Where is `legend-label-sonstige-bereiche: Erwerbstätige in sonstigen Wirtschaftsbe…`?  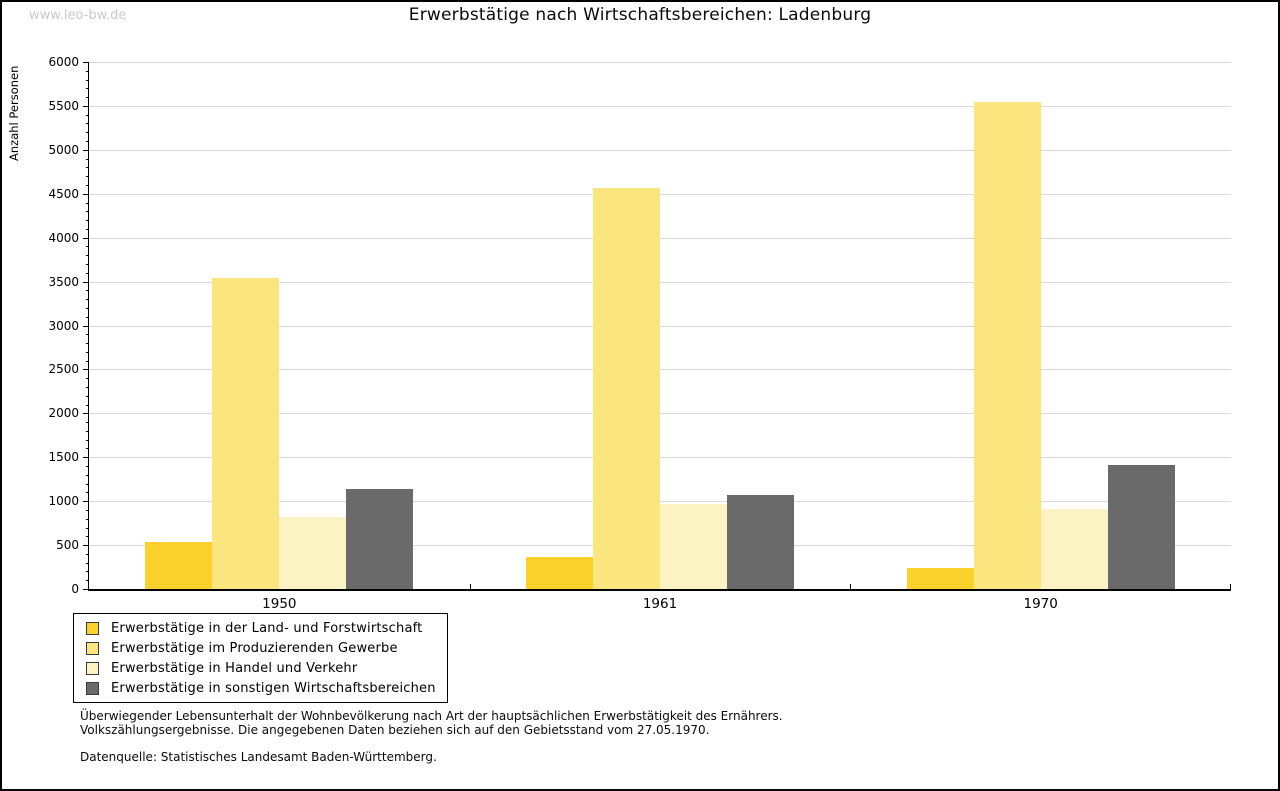
legend-label-sonstige-bereiche: Erwerbstätige in sonstigen Wirtschaftsbe… is located at coordinates (273, 688).